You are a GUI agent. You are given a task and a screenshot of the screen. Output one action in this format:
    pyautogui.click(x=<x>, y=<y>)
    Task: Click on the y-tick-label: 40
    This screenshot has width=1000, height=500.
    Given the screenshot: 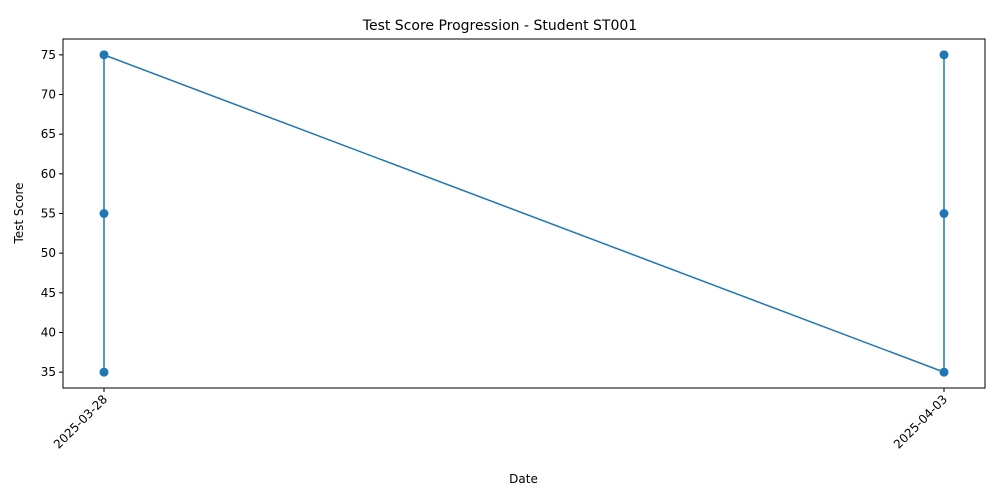 What is the action you would take?
    pyautogui.click(x=48, y=332)
    